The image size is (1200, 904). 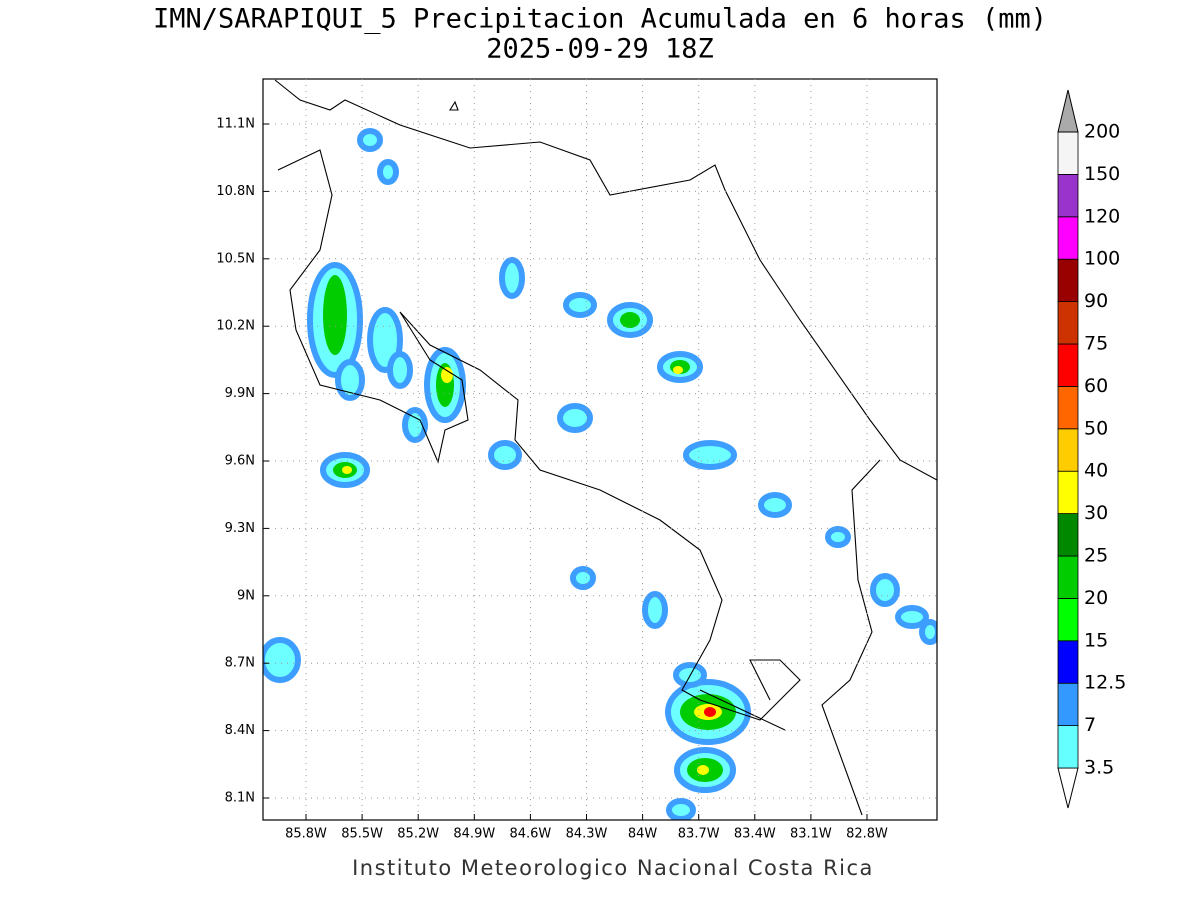 I want to click on lon-tick-label: 85.8W, so click(x=306, y=834).